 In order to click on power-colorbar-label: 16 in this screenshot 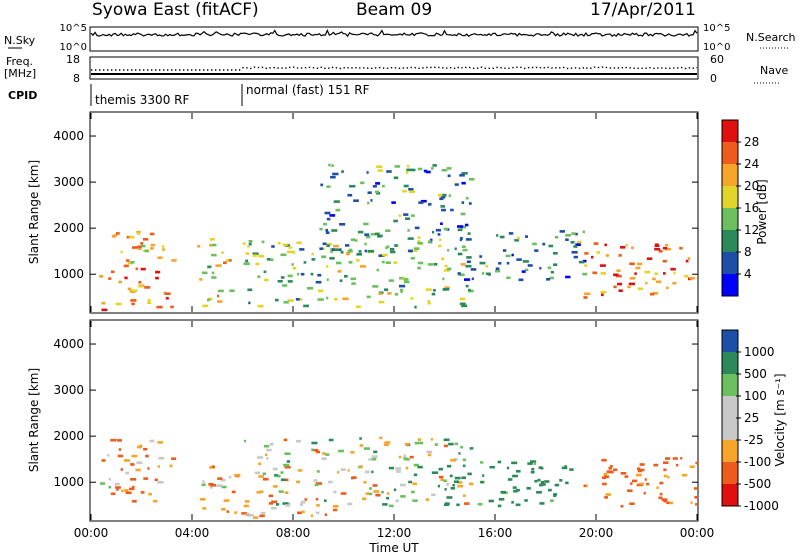, I will do `click(751, 208)`.